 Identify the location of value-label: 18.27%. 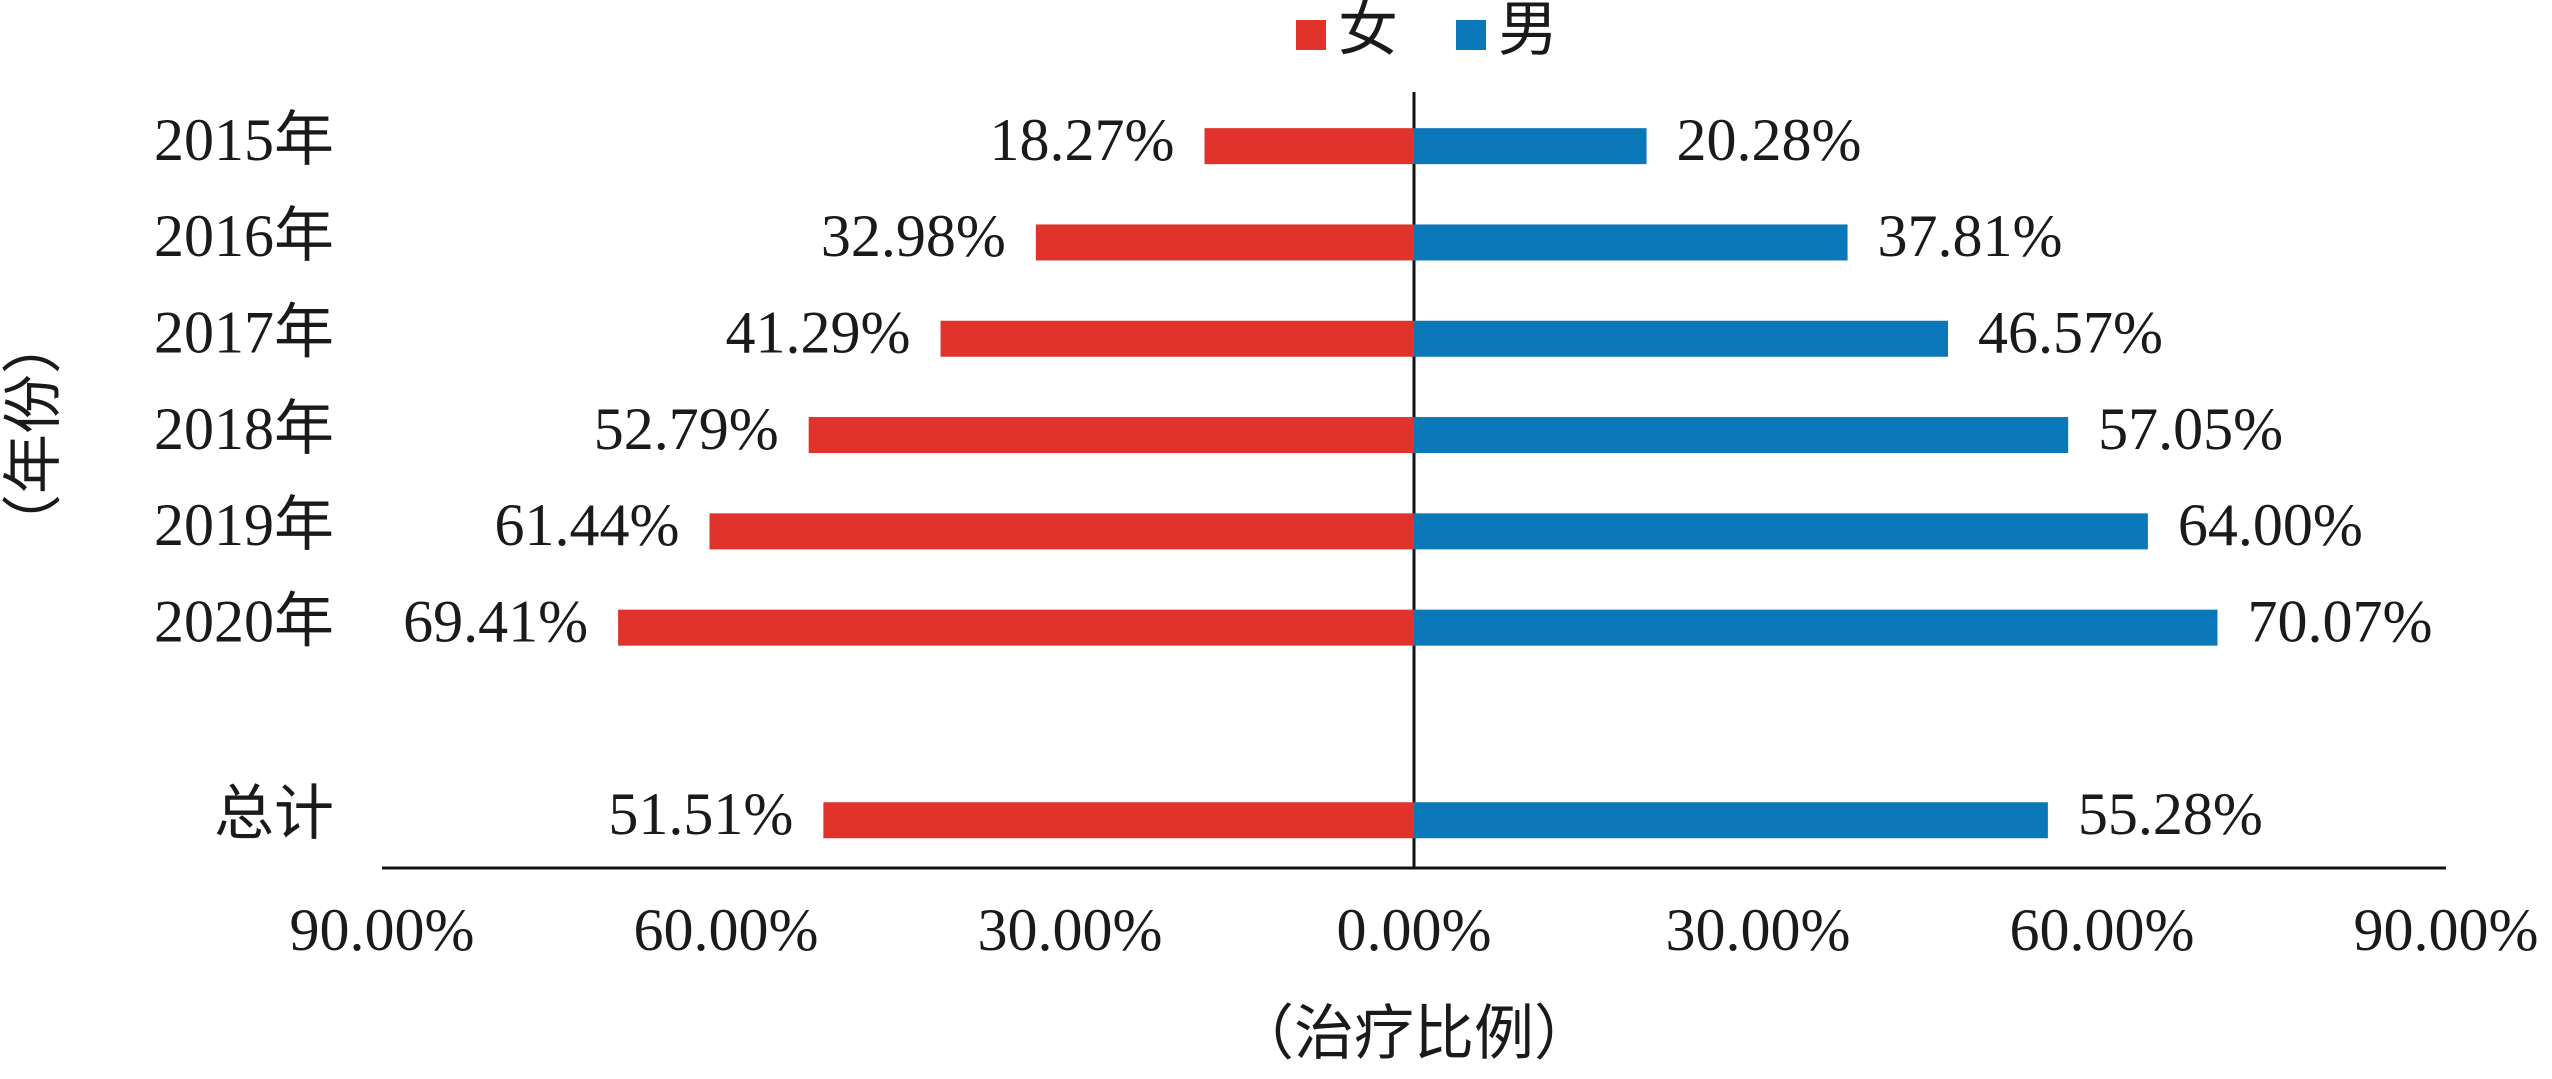
(1082, 140).